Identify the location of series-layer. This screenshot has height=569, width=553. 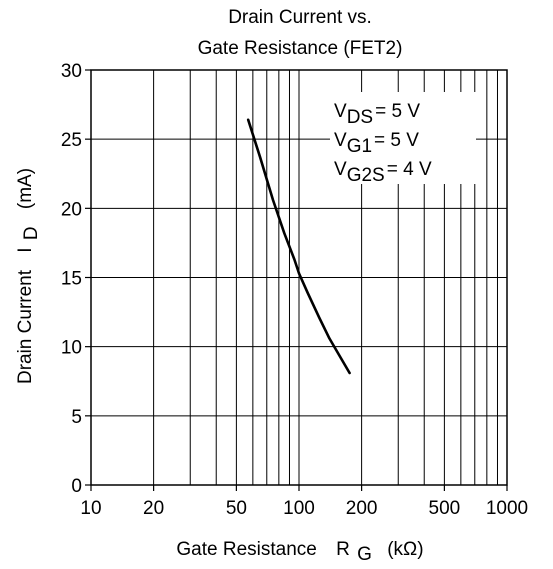
(298, 246).